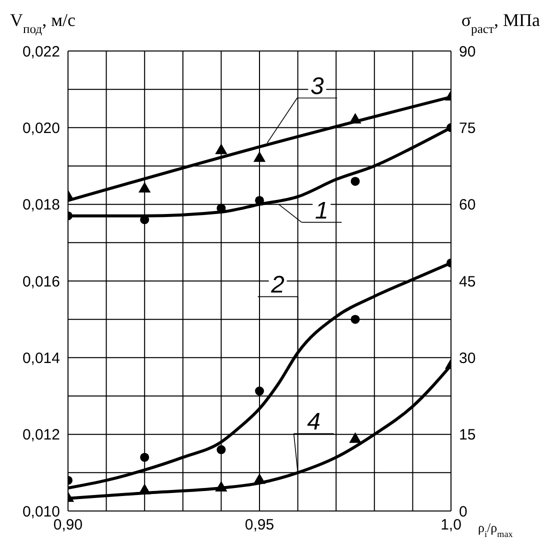 This screenshot has height=555, width=545. Describe the element at coordinates (259, 525) in the screenshot. I see `x-tick-label: 0,95` at that location.